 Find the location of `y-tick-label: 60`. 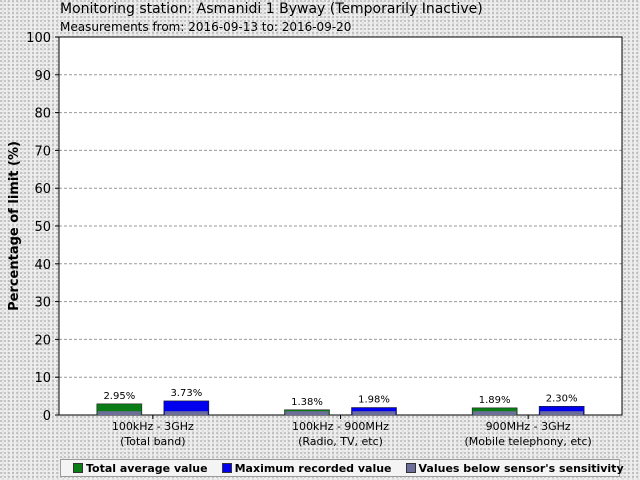

y-tick-label: 60 is located at coordinates (42, 189).